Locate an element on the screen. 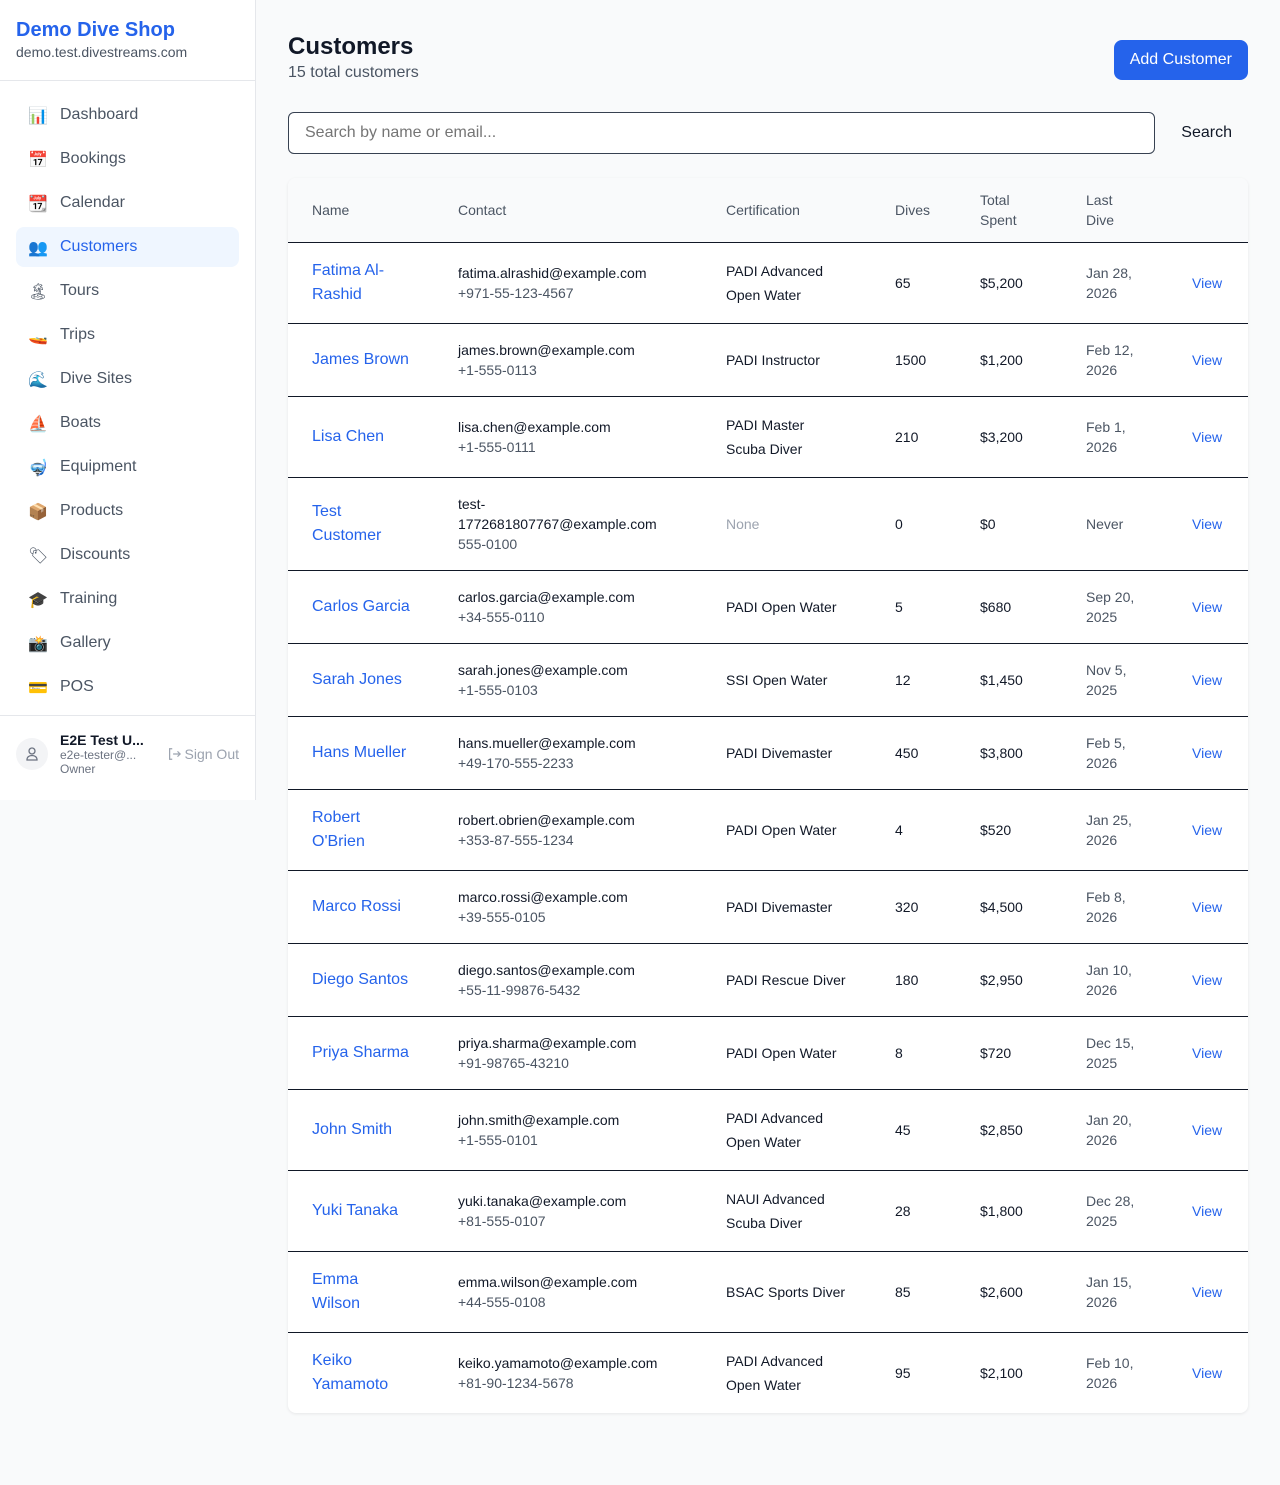  total-spent-cell: $1,200 is located at coordinates (1009, 360).